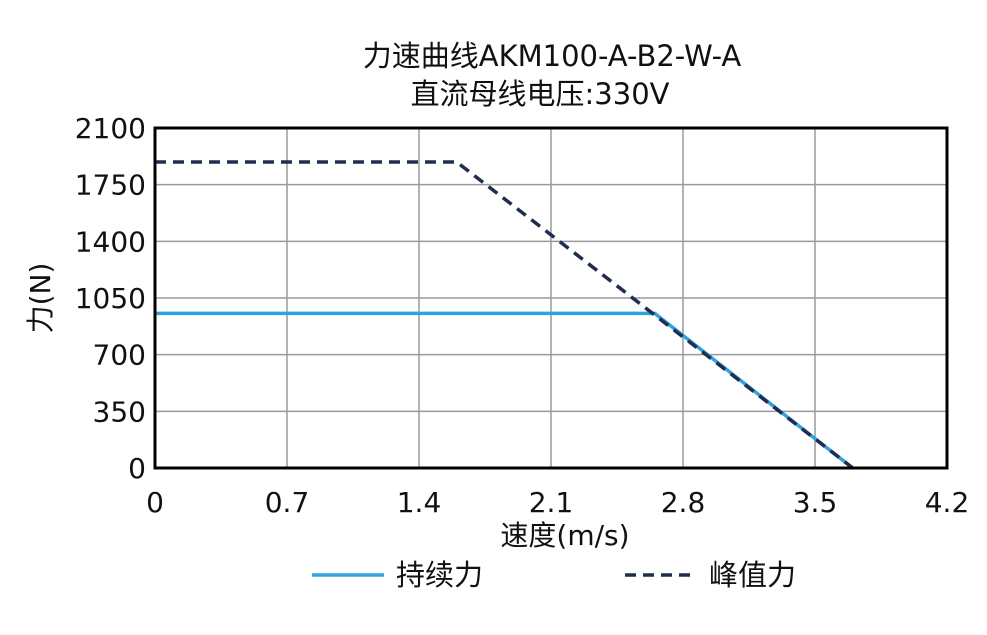  What do you see at coordinates (947, 502) in the screenshot?
I see `x-tick-label: 4.2` at bounding box center [947, 502].